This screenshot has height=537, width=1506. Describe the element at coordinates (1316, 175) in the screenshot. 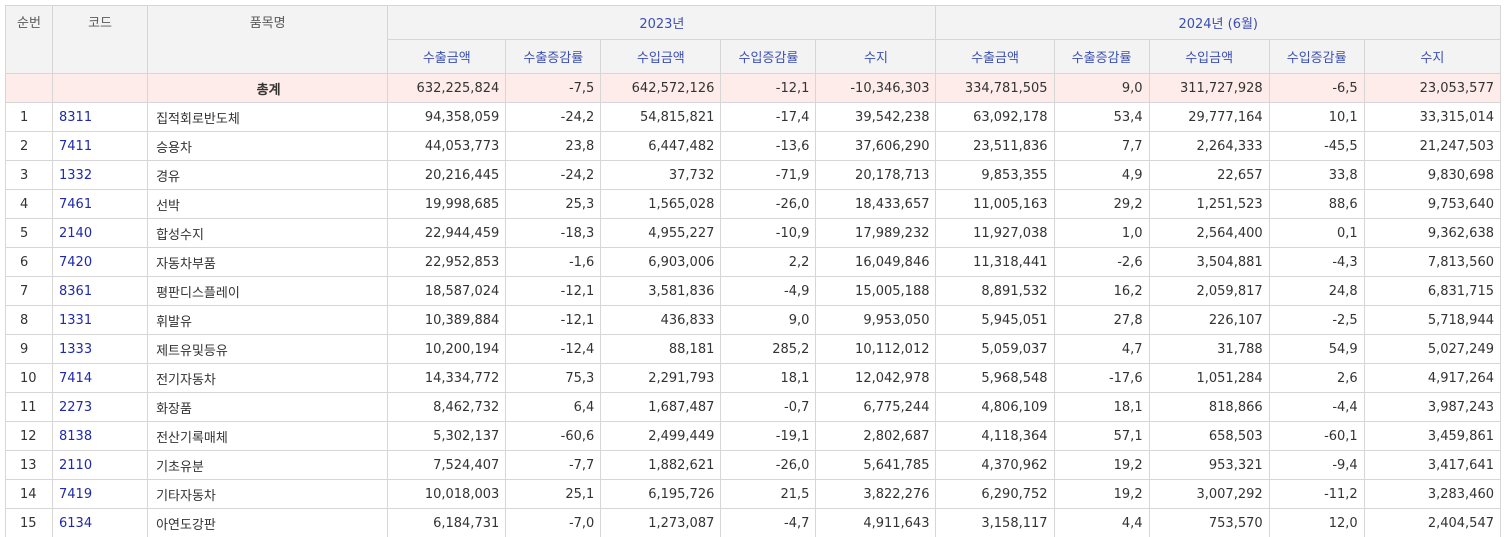

I see `value-cell: 33,8` at that location.